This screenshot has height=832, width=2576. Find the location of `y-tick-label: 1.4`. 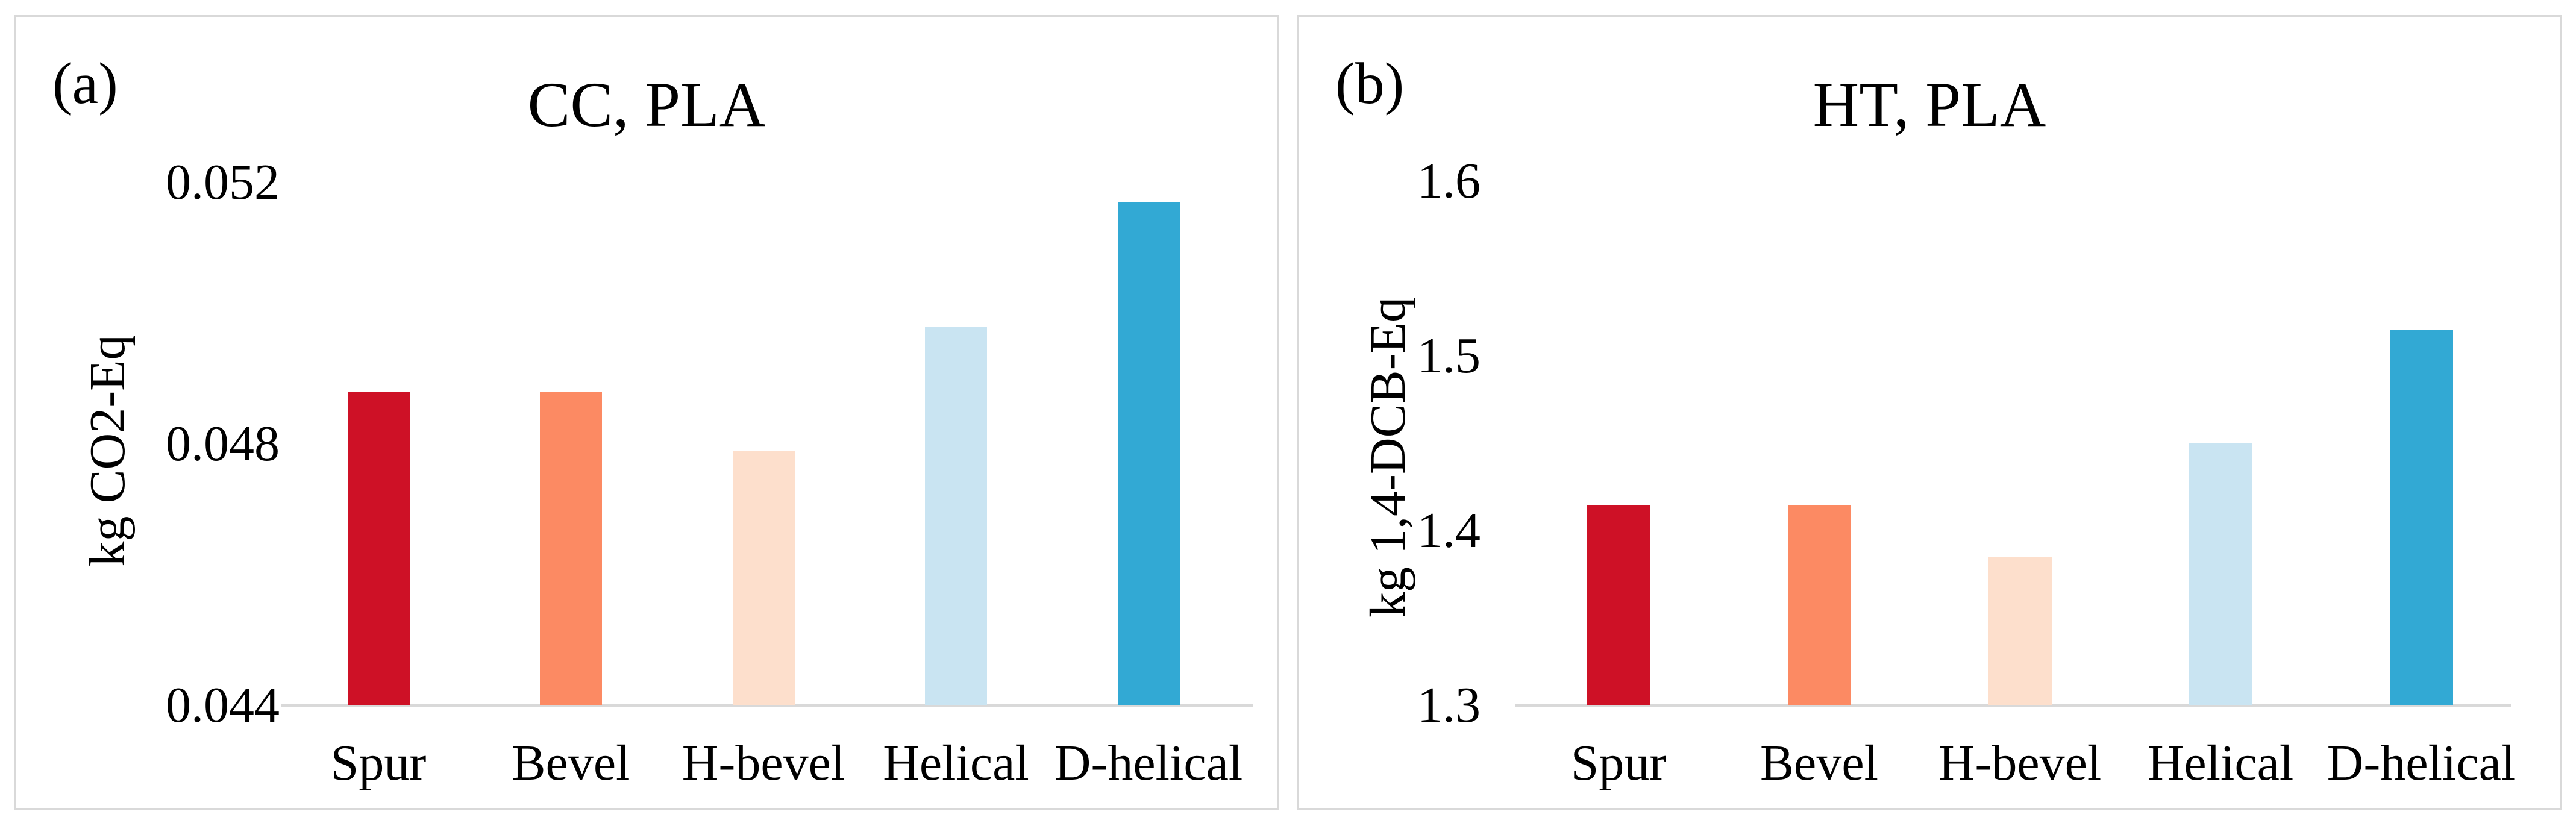

y-tick-label: 1.4 is located at coordinates (1449, 530).